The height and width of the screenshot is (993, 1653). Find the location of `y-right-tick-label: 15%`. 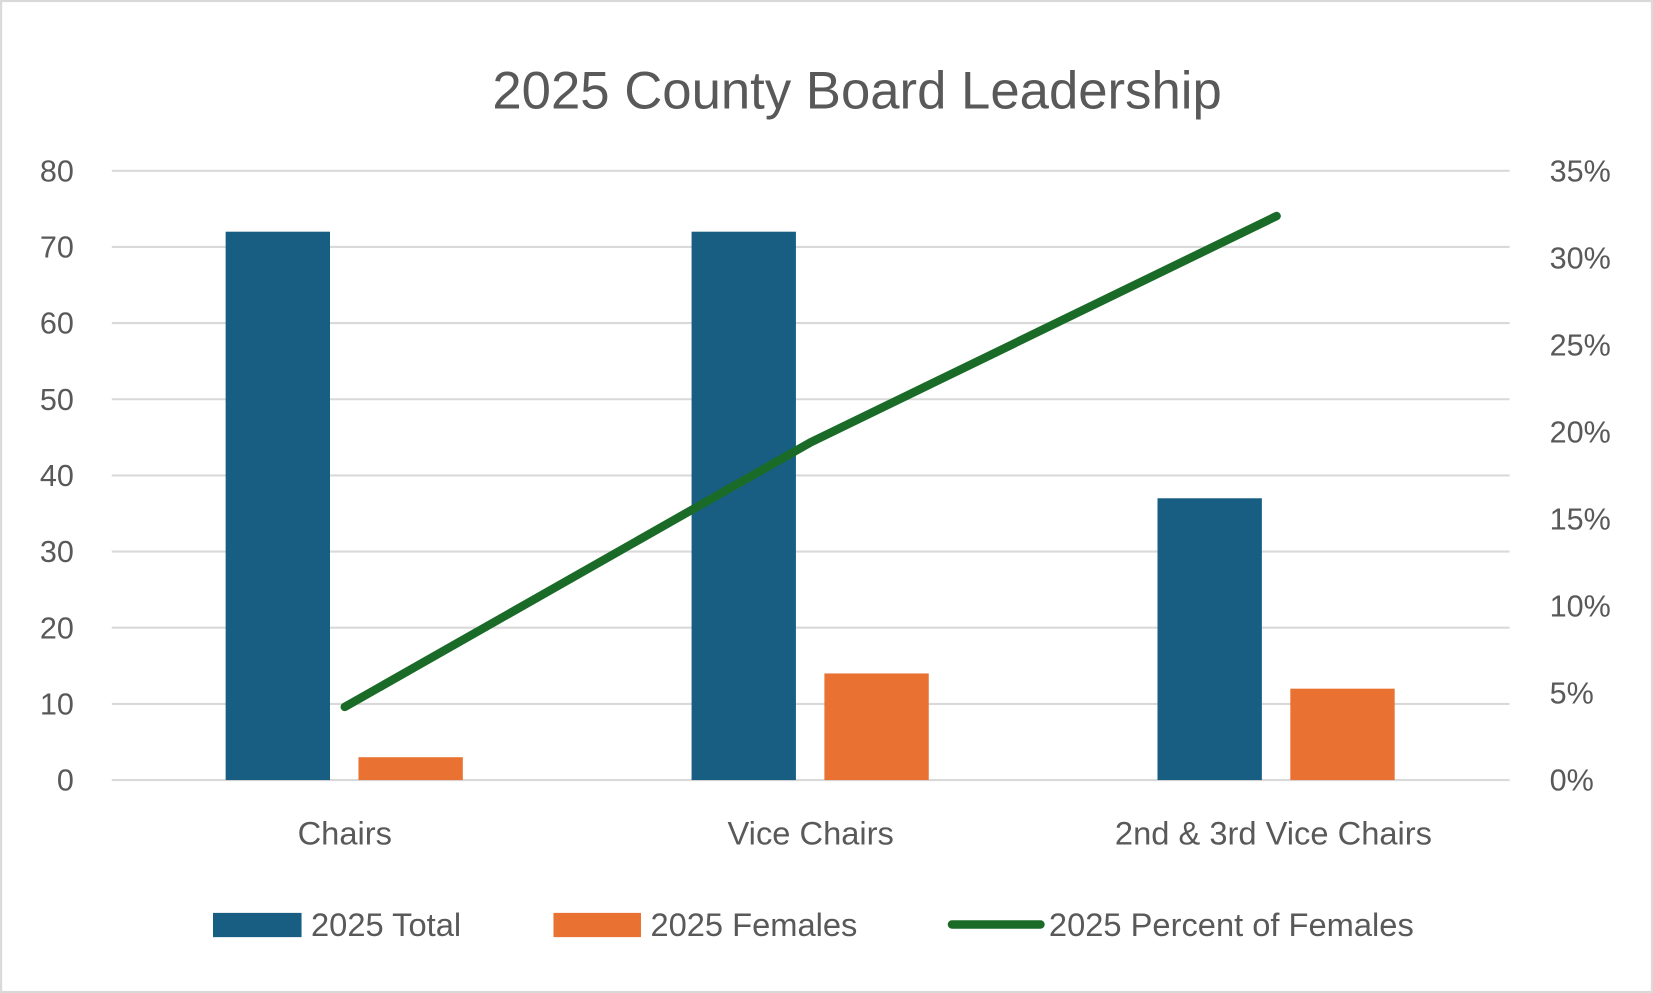

y-right-tick-label: 15% is located at coordinates (1580, 519).